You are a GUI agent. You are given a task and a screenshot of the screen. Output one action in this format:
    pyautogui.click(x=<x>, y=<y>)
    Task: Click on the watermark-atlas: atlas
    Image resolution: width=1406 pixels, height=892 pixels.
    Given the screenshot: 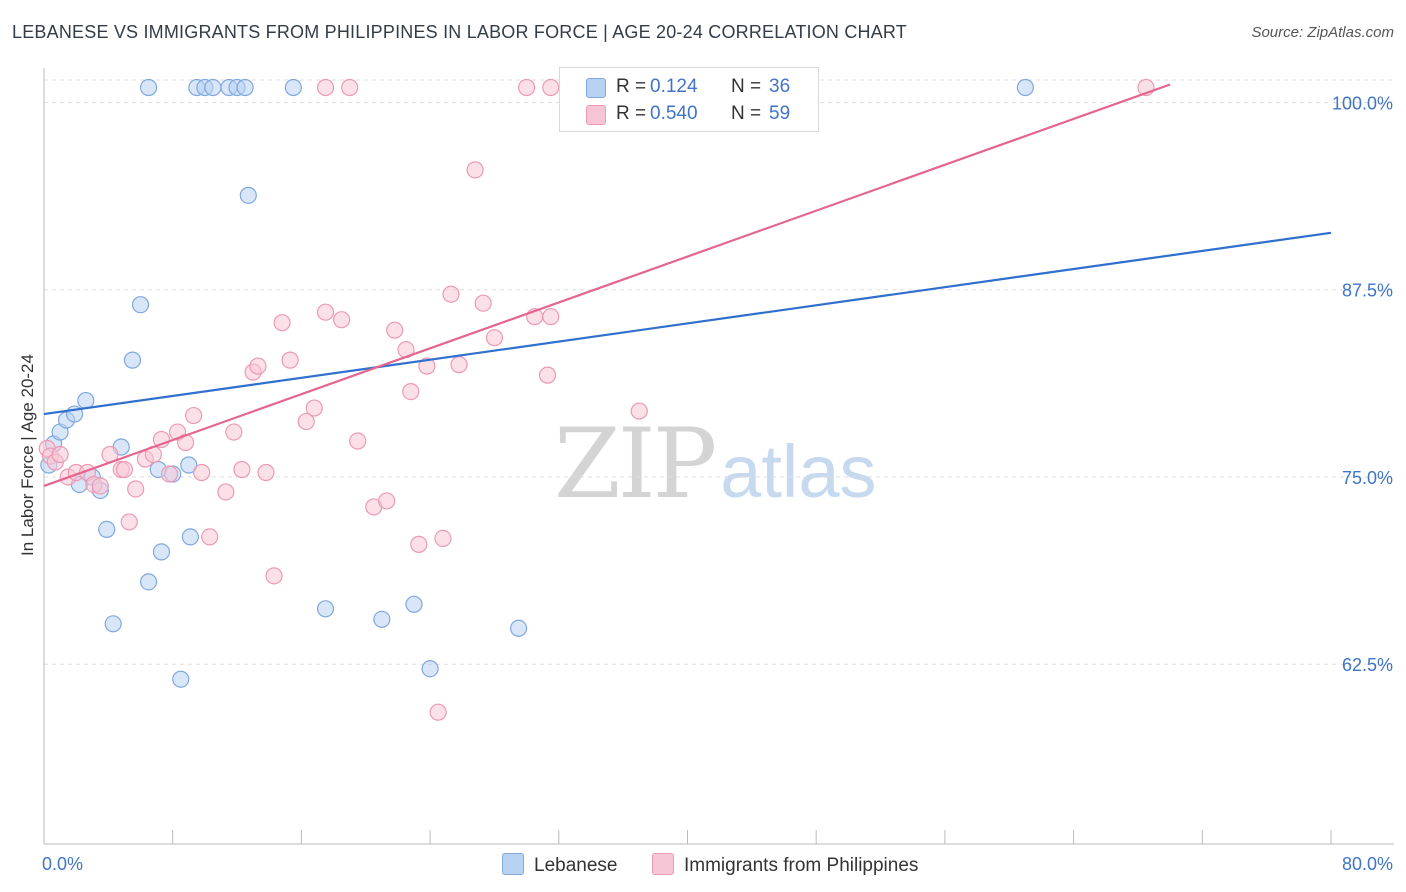 What is the action you would take?
    pyautogui.click(x=798, y=471)
    